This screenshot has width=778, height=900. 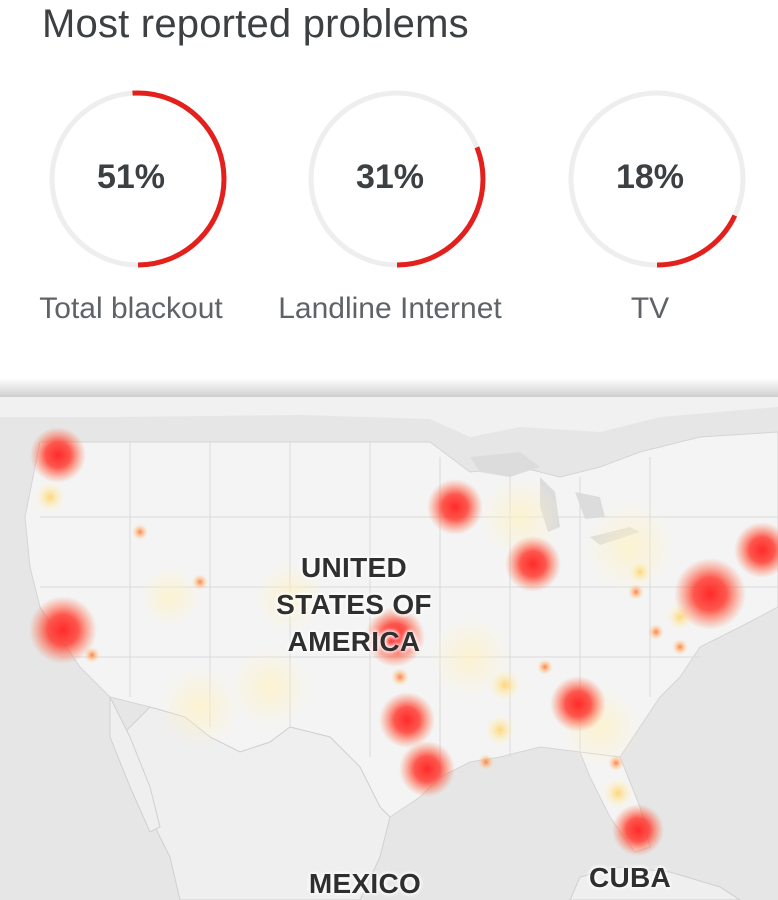 I want to click on canada-land, so click(x=389, y=417).